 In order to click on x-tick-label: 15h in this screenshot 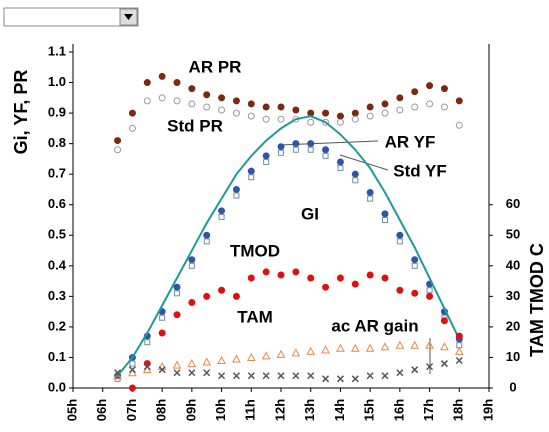, I will do `click(369, 410)`.